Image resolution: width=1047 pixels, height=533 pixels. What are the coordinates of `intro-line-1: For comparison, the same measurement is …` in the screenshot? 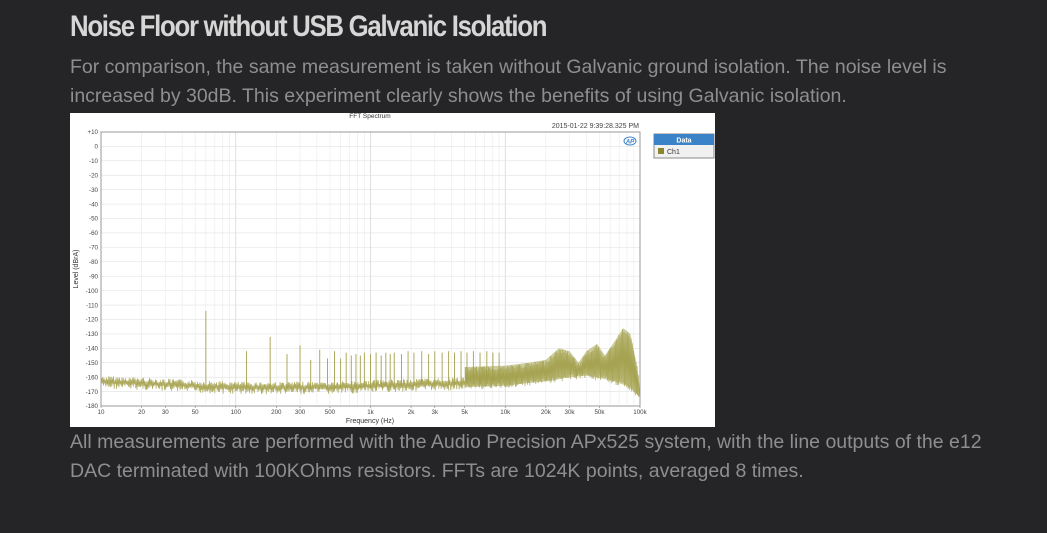 It's located at (508, 67).